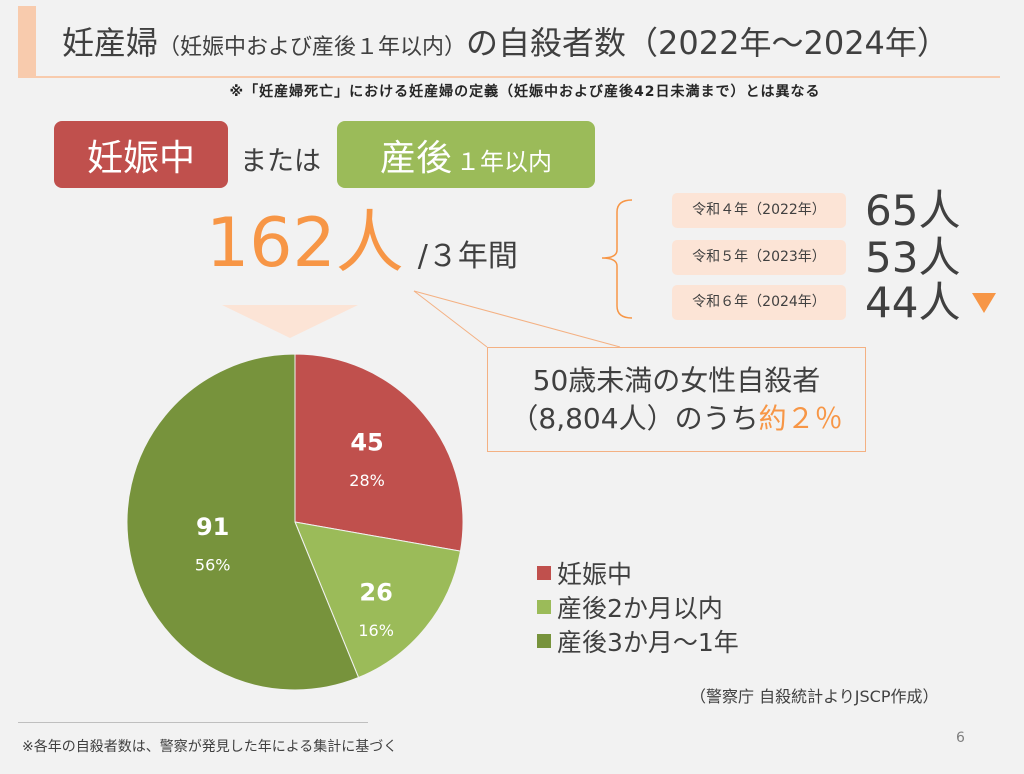  Describe the element at coordinates (913, 302) in the screenshot. I see `year-count: 44人` at that location.